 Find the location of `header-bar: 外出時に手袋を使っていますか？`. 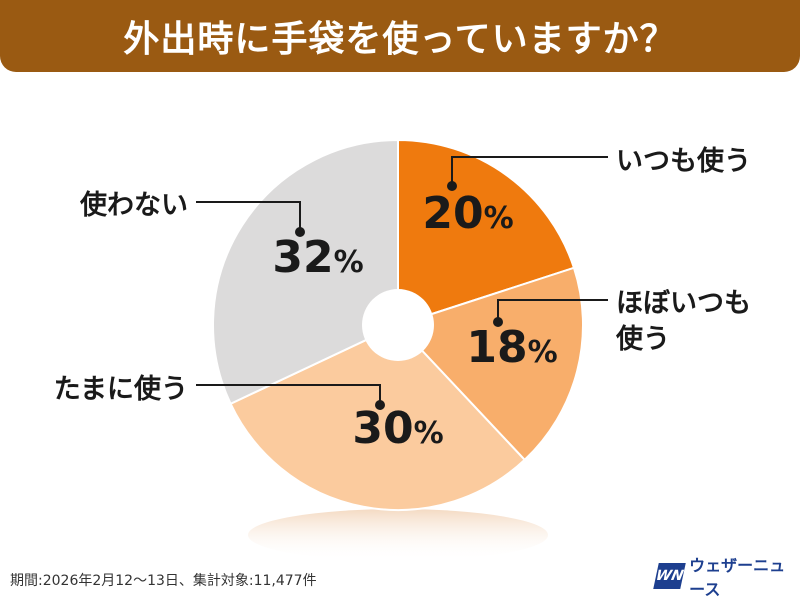

header-bar: 外出時に手袋を使っていますか？ is located at coordinates (400, 36).